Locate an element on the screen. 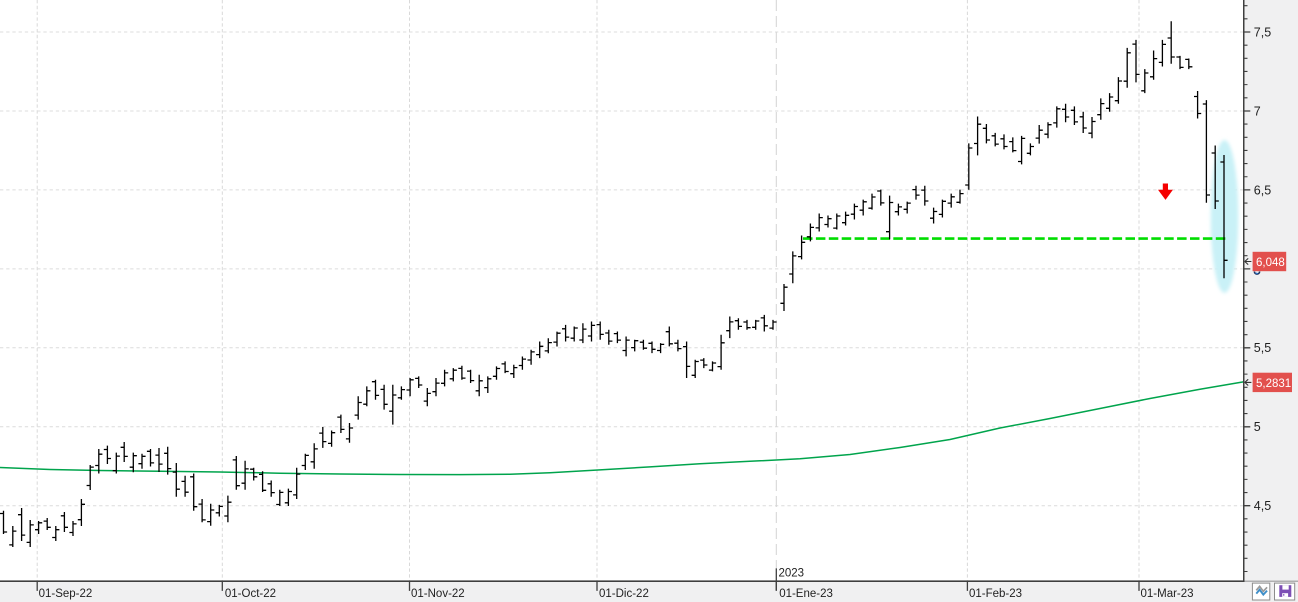 Image resolution: width=1298 pixels, height=602 pixels. svg-text: 7 is located at coordinates (1257, 111).